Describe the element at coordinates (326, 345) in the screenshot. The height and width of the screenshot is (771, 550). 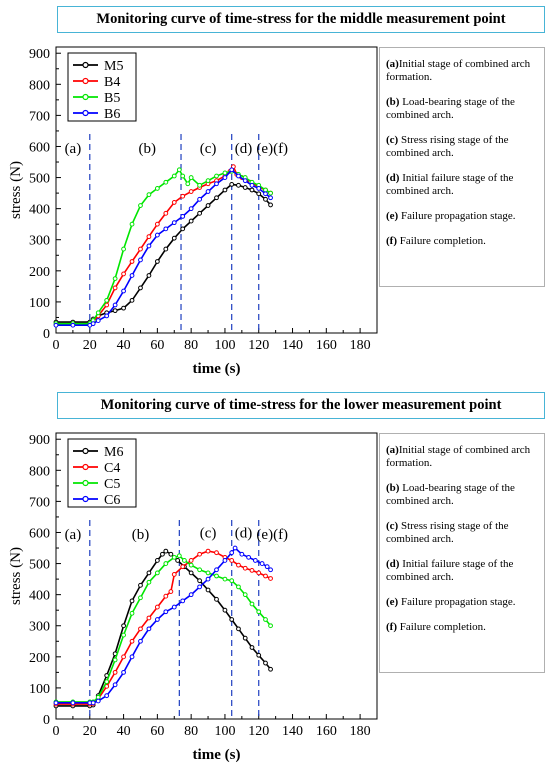
I see `x-tick-label: 160` at that location.